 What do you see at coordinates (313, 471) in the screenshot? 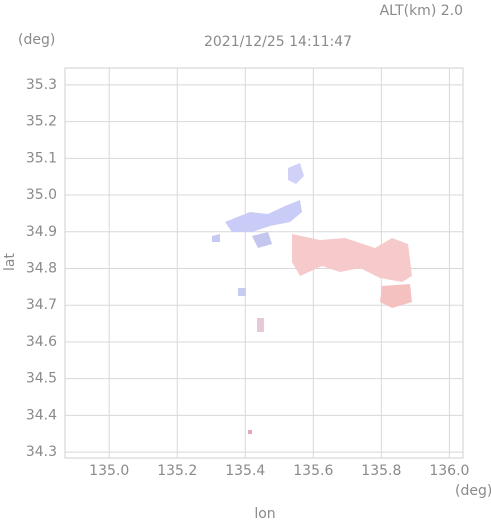
I see `x-tick-label: 135.6` at bounding box center [313, 471].